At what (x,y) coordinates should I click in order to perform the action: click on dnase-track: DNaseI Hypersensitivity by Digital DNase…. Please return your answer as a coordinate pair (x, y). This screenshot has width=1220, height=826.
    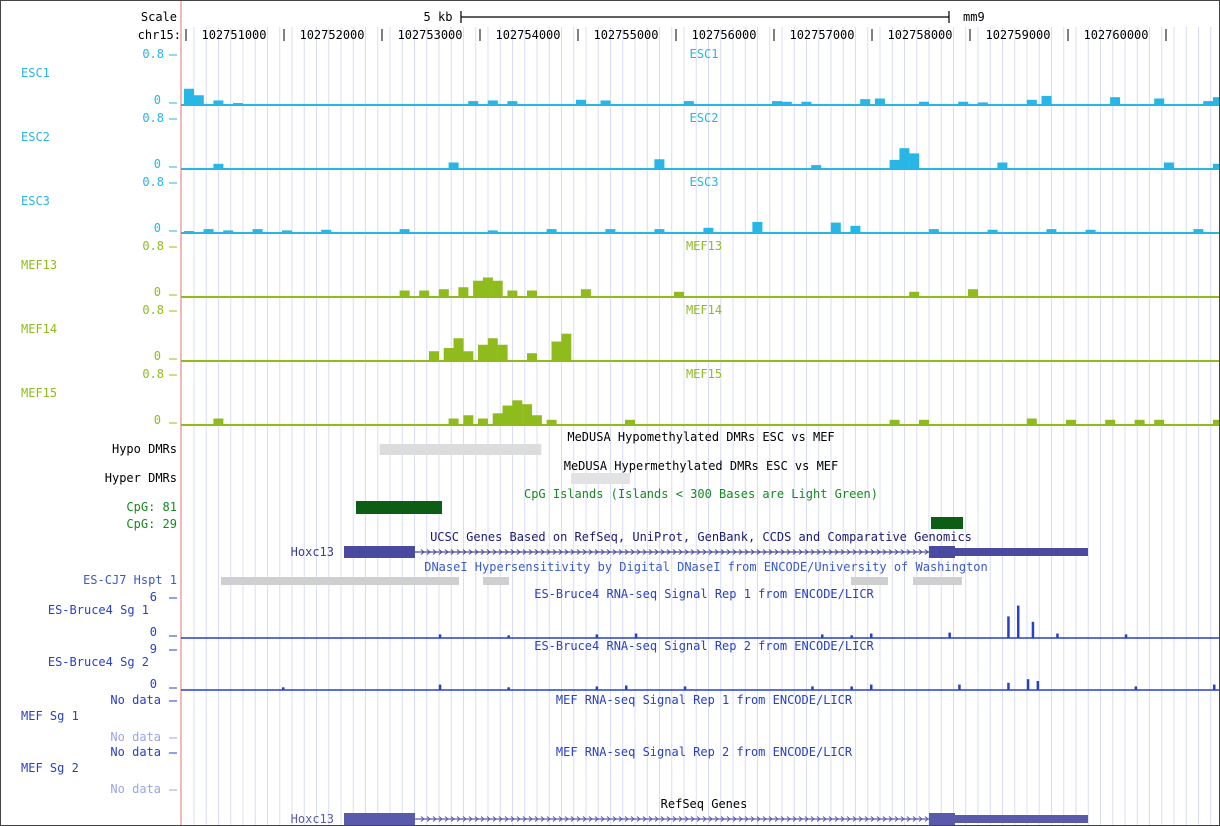
    Looking at the image, I should click on (535, 573).